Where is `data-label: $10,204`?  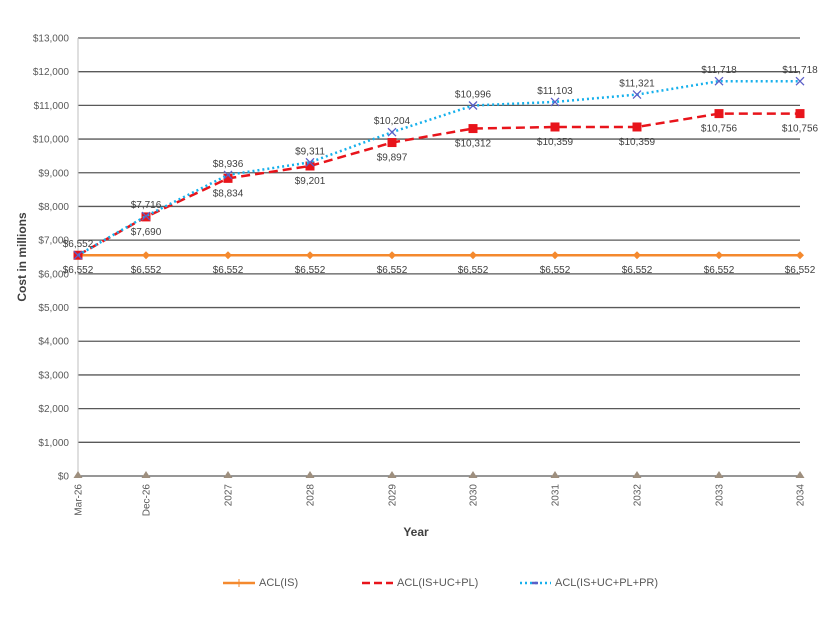 data-label: $10,204 is located at coordinates (392, 121).